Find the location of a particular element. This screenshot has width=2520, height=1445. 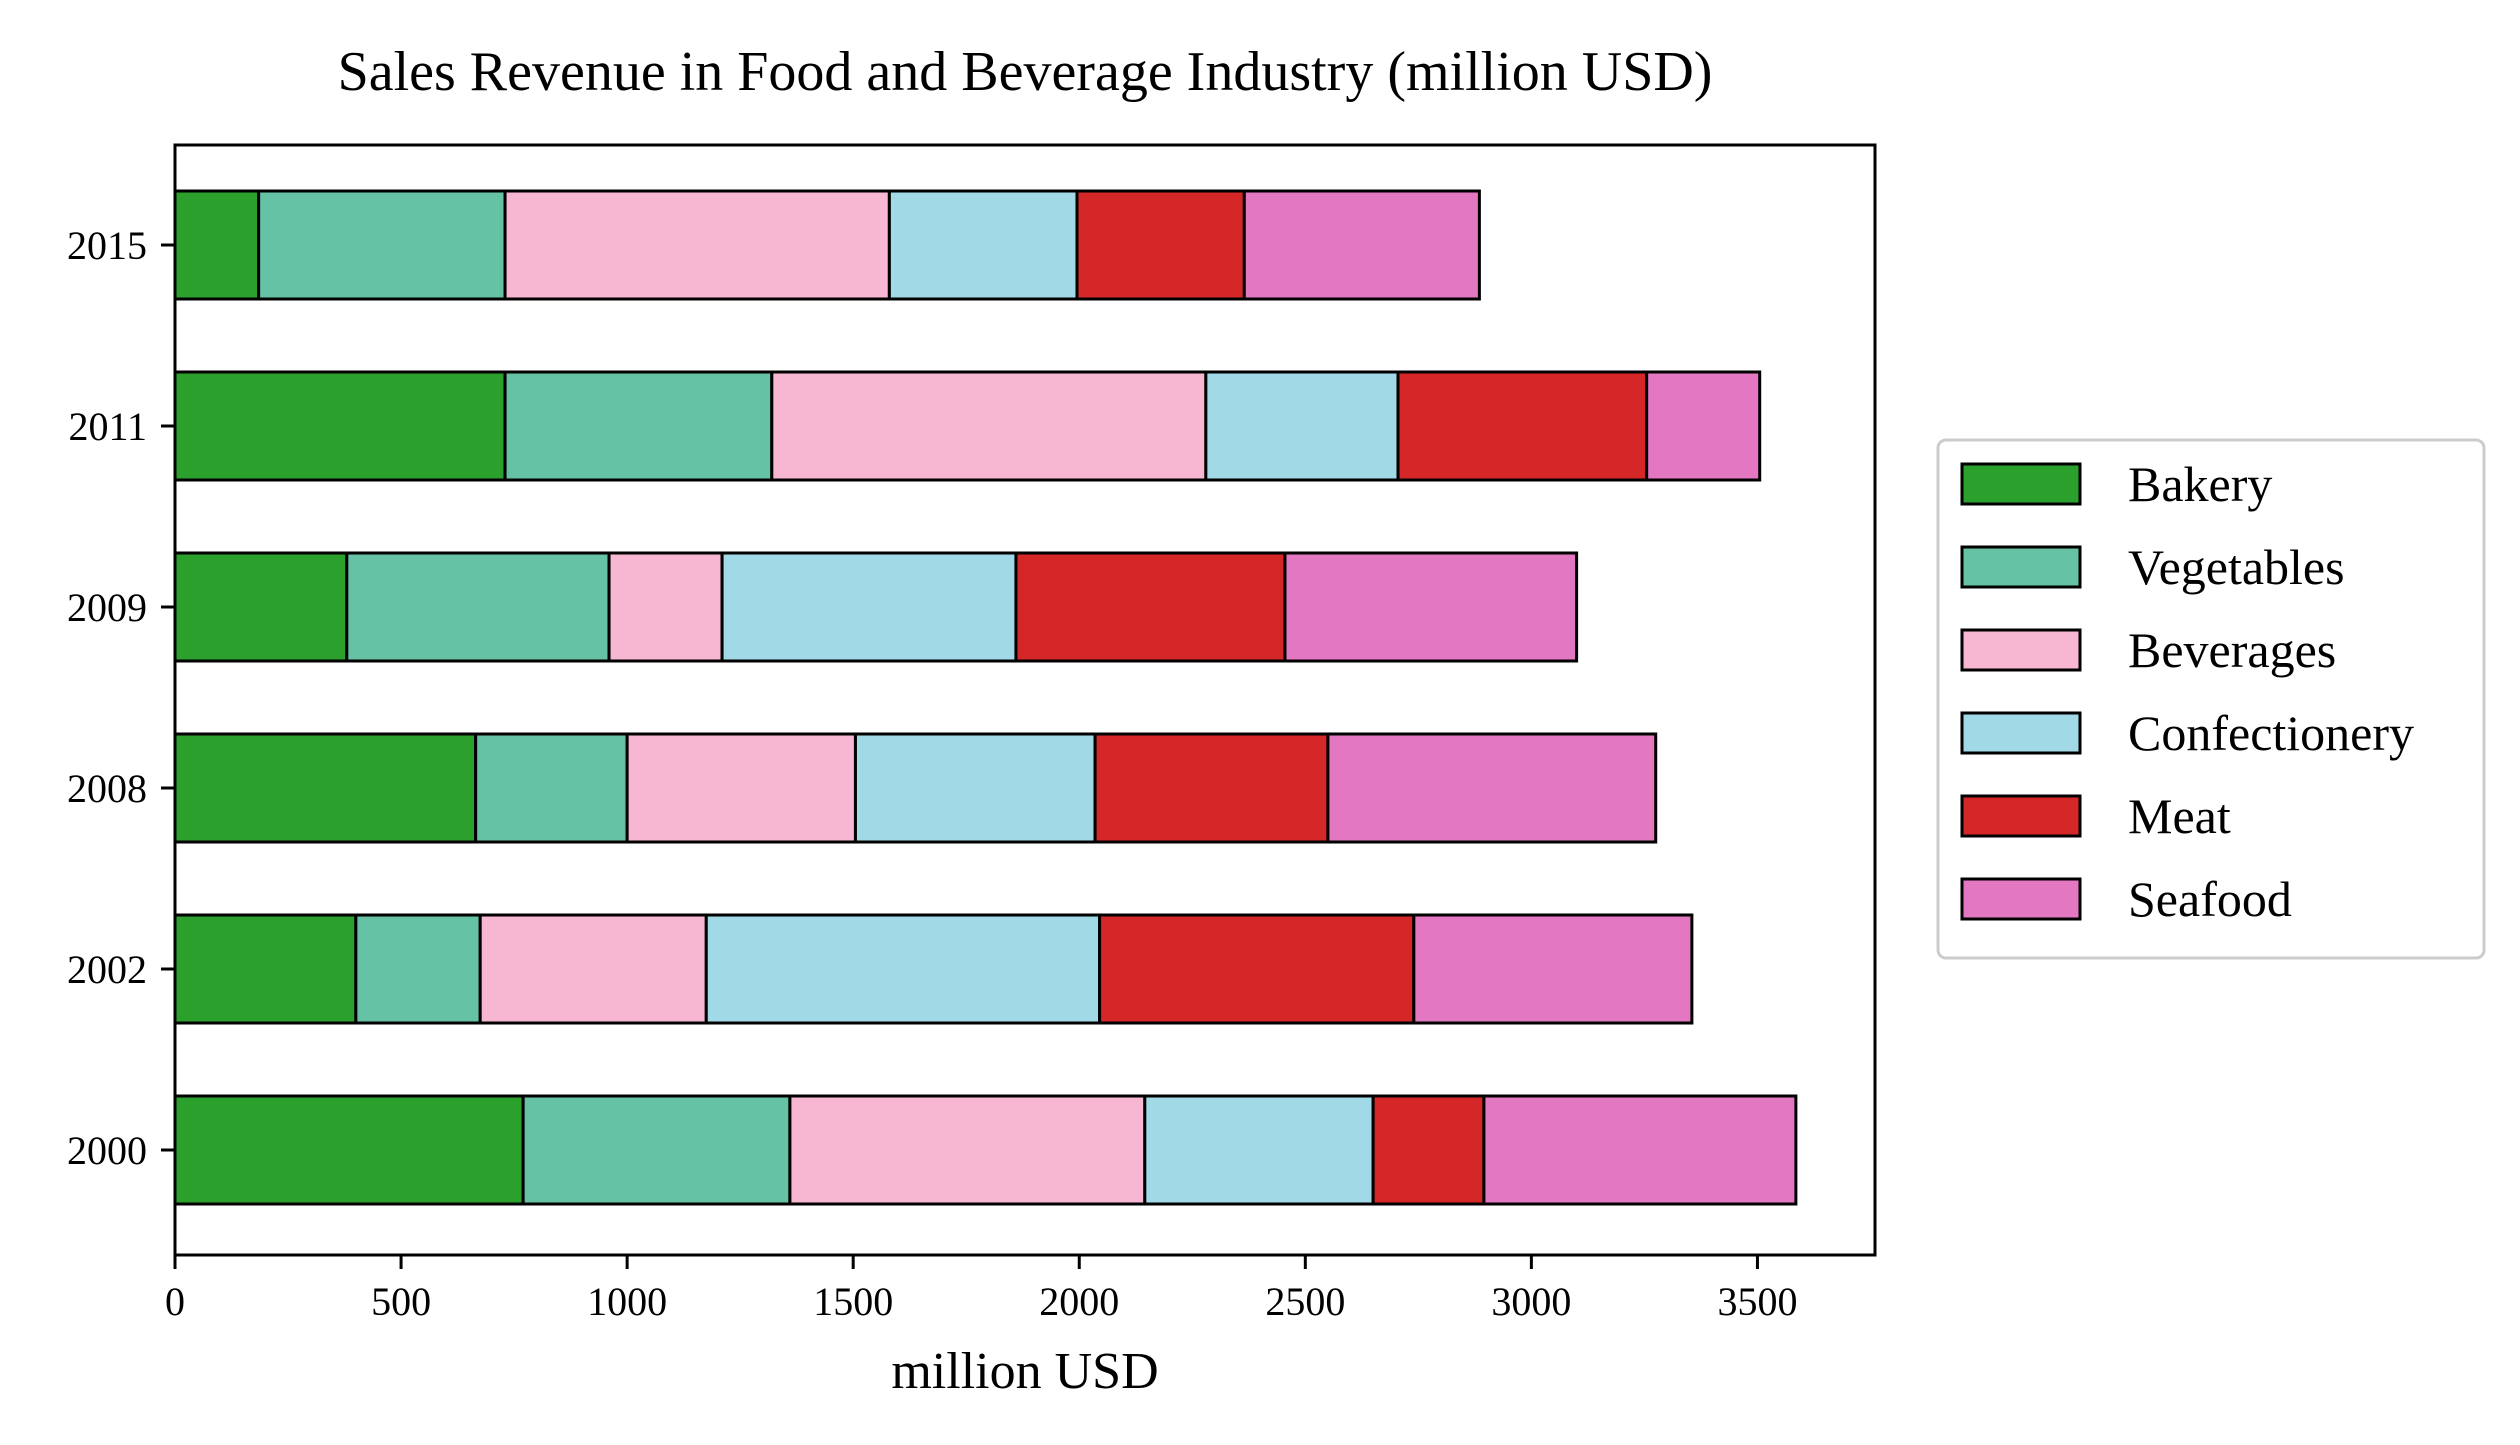

legend-swatch-bakery is located at coordinates (2021, 484).